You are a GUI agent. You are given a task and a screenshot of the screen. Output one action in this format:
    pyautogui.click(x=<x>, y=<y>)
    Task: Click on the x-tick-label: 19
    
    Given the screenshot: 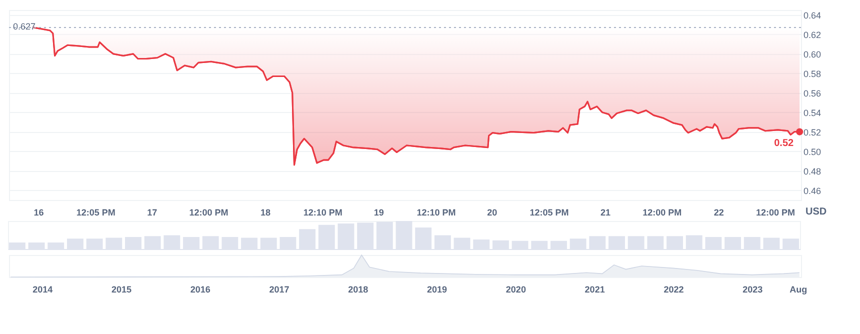 What is the action you would take?
    pyautogui.click(x=379, y=213)
    